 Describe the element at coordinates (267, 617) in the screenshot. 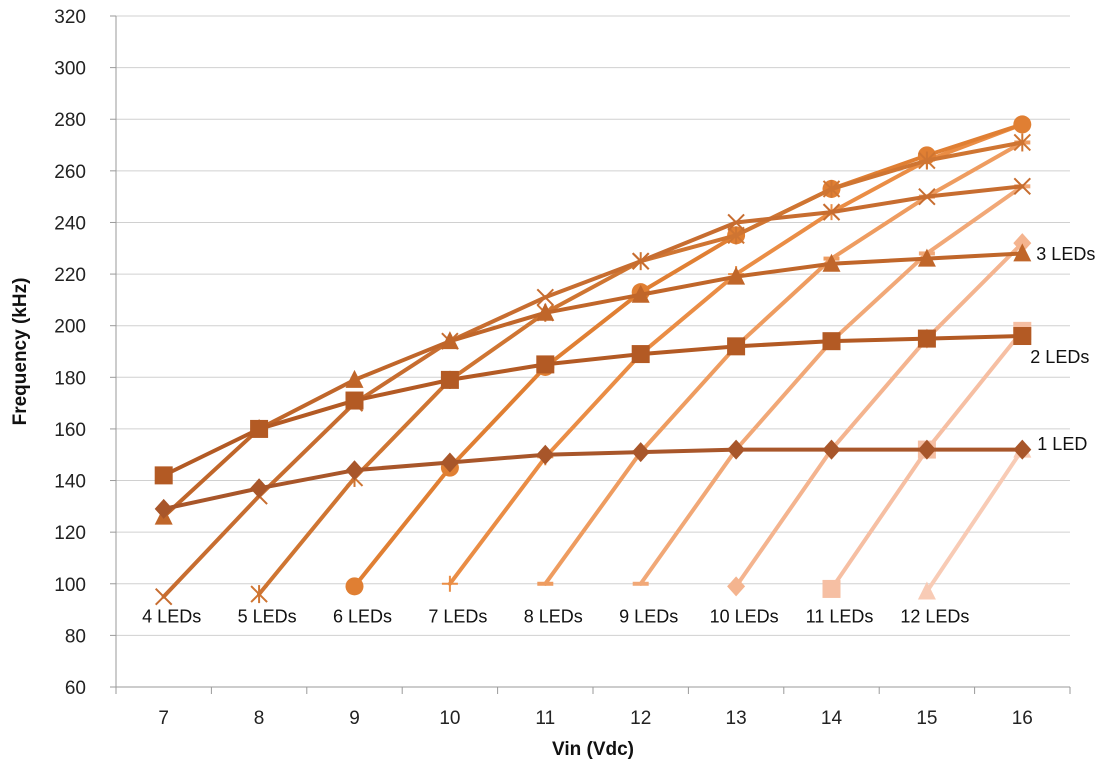

I see `annotation-label: 5 LEDs` at that location.